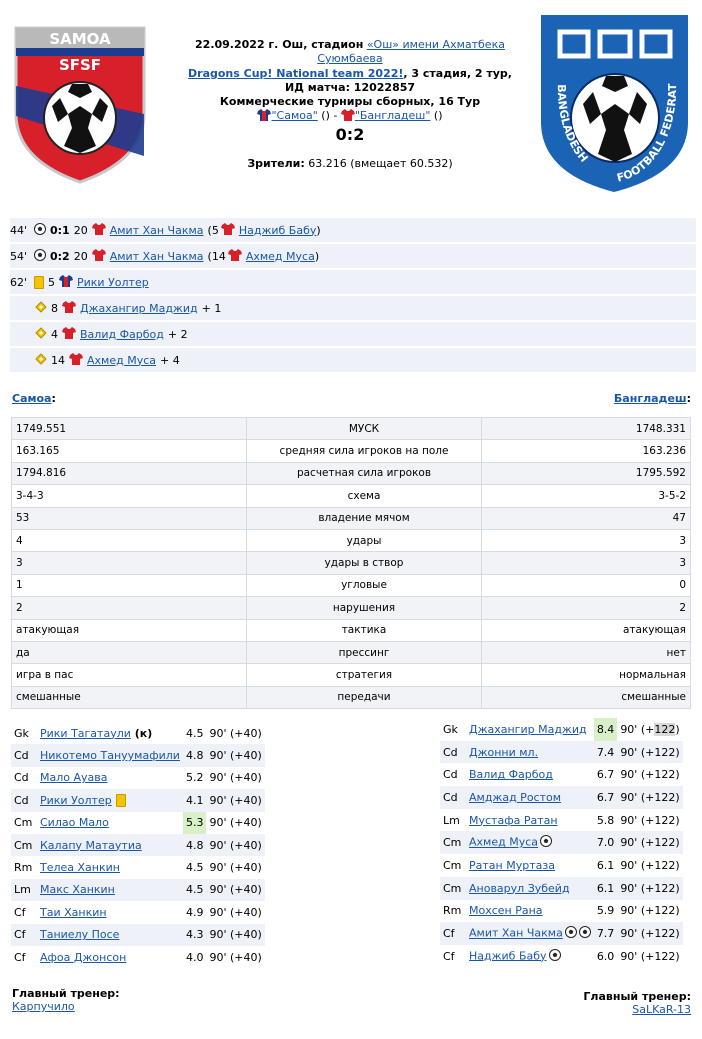 This screenshot has width=702, height=1039. Describe the element at coordinates (113, 282) in the screenshot. I see `event-player-link: Рики Уолтер` at that location.